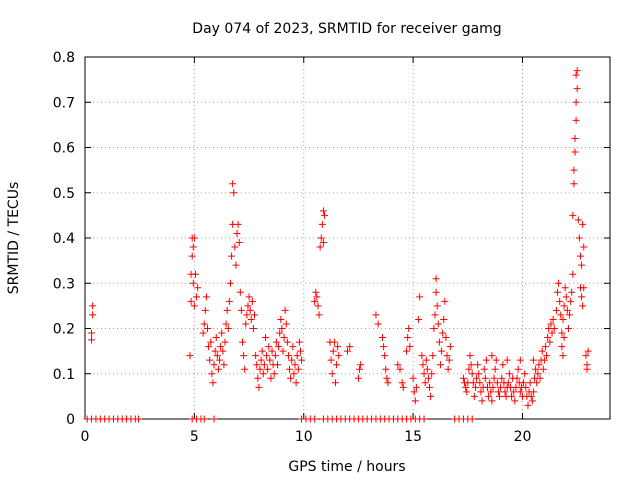 Image resolution: width=640 pixels, height=480 pixels. What do you see at coordinates (413, 437) in the screenshot?
I see `x-tick-label: 15` at bounding box center [413, 437].